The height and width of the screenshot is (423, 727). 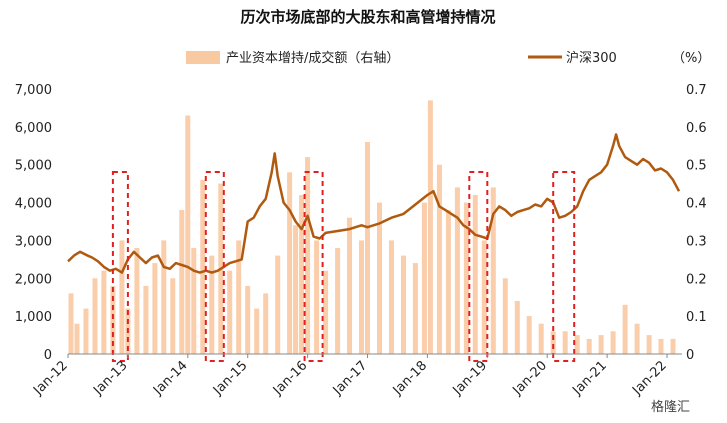 I want to click on left-tick-label: 0, so click(x=48, y=355).